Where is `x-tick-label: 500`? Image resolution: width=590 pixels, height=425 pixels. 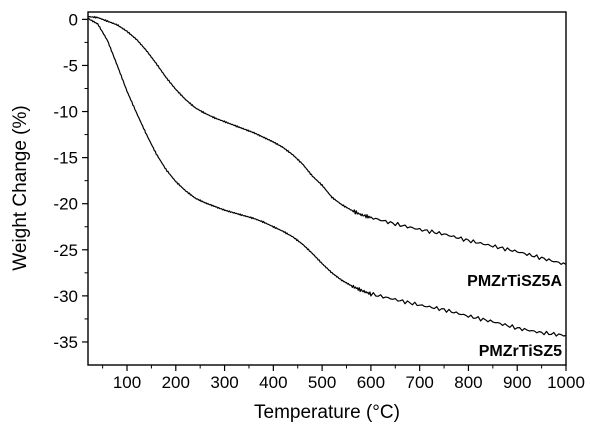
x-tick-label: 500 is located at coordinates (322, 382).